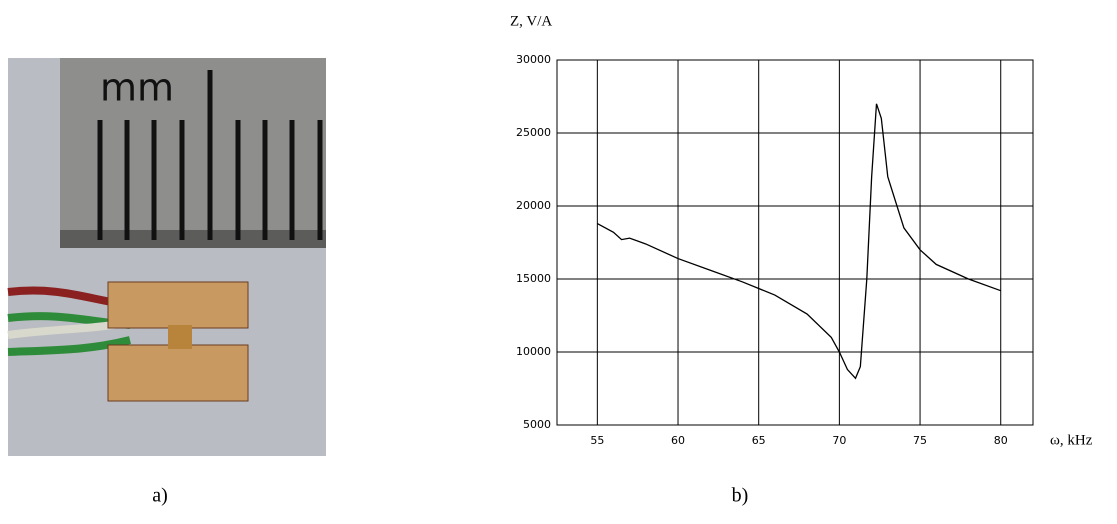 The height and width of the screenshot is (524, 1117). Describe the element at coordinates (839, 440) in the screenshot. I see `x-tick-label: 70` at that location.